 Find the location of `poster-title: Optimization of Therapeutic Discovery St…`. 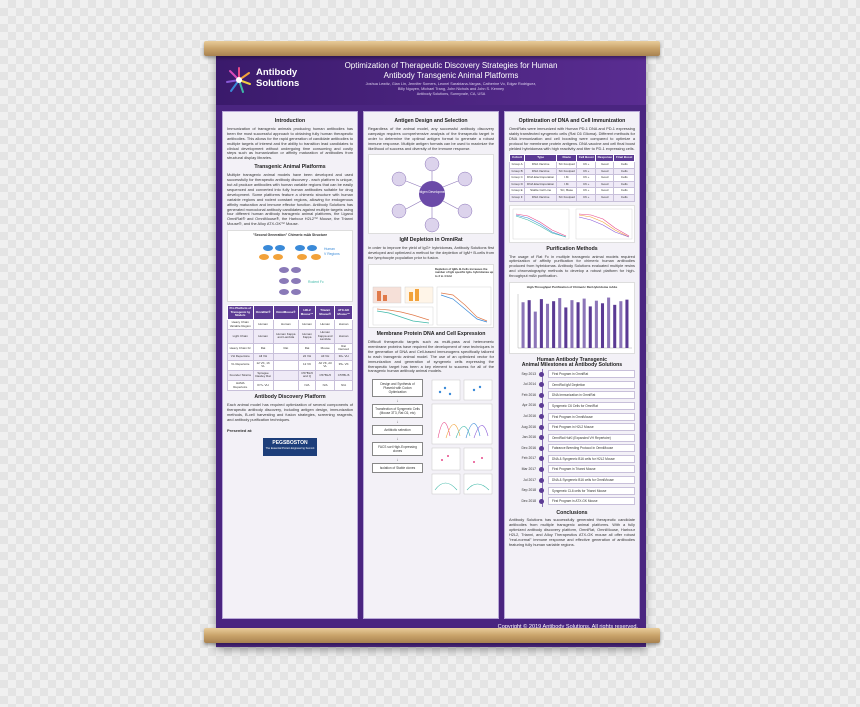

poster-title: Optimization of Therapeutic Discovery St… is located at coordinates (451, 70).